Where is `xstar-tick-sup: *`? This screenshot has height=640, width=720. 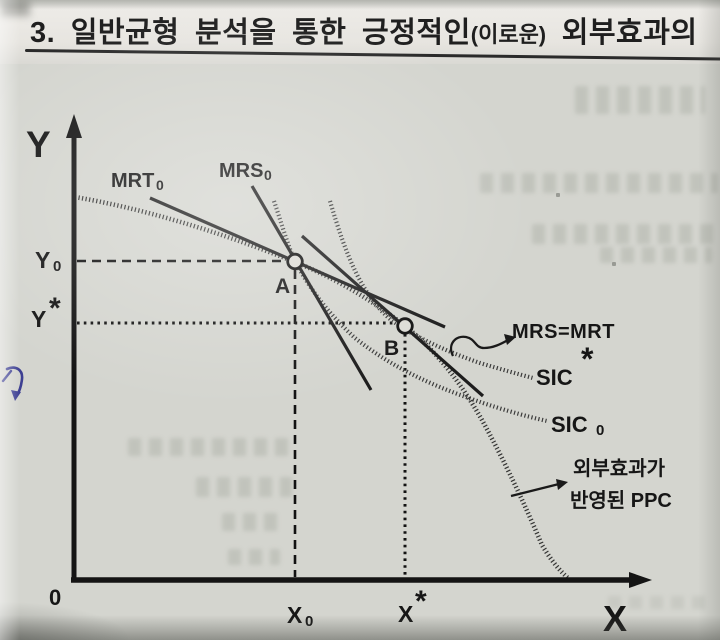 xstar-tick-sup: * is located at coordinates (421, 601).